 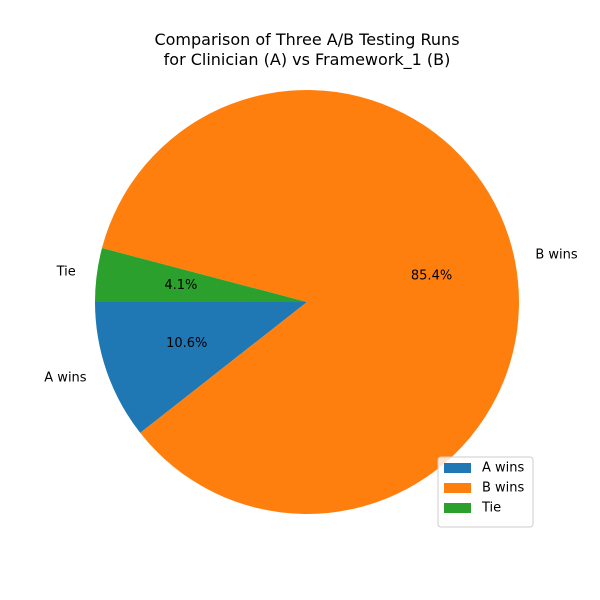 I want to click on legend-entries: A wins B wins Tie, so click(x=484, y=488).